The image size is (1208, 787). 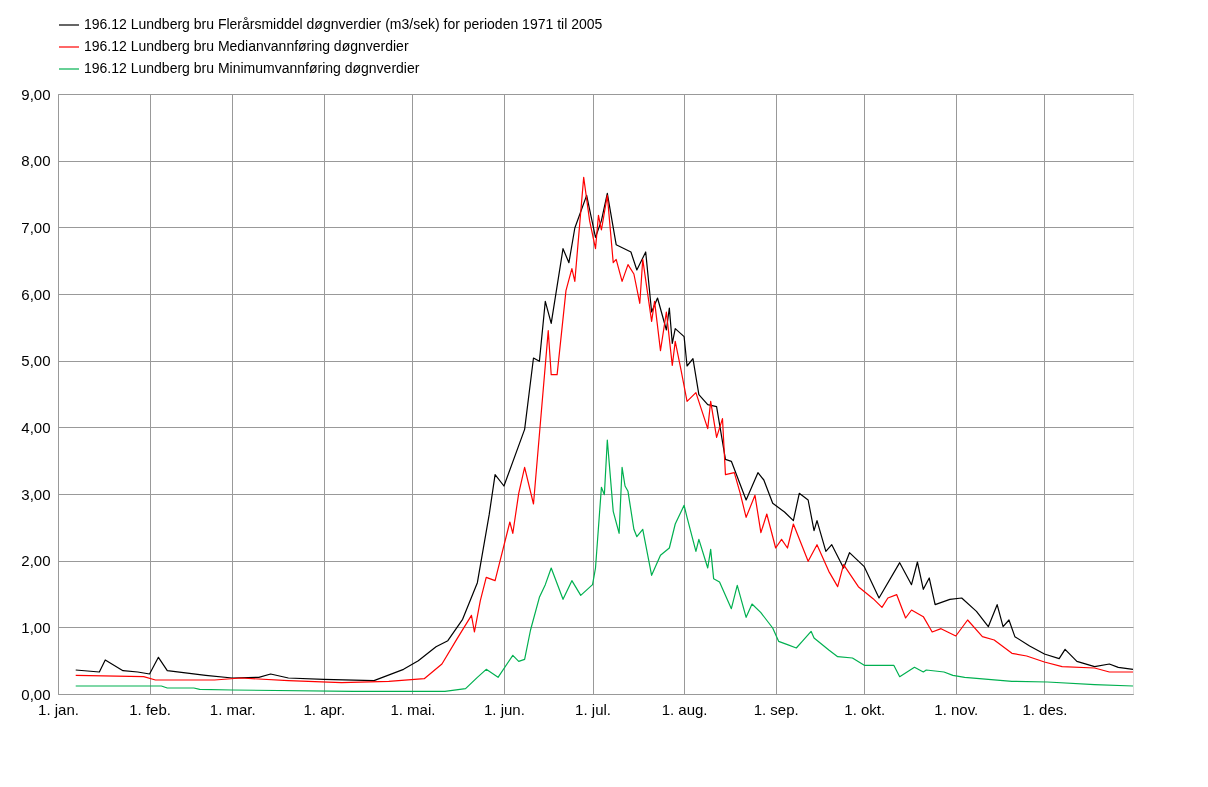 I want to click on y-tick-label: 4,00, so click(x=36, y=427).